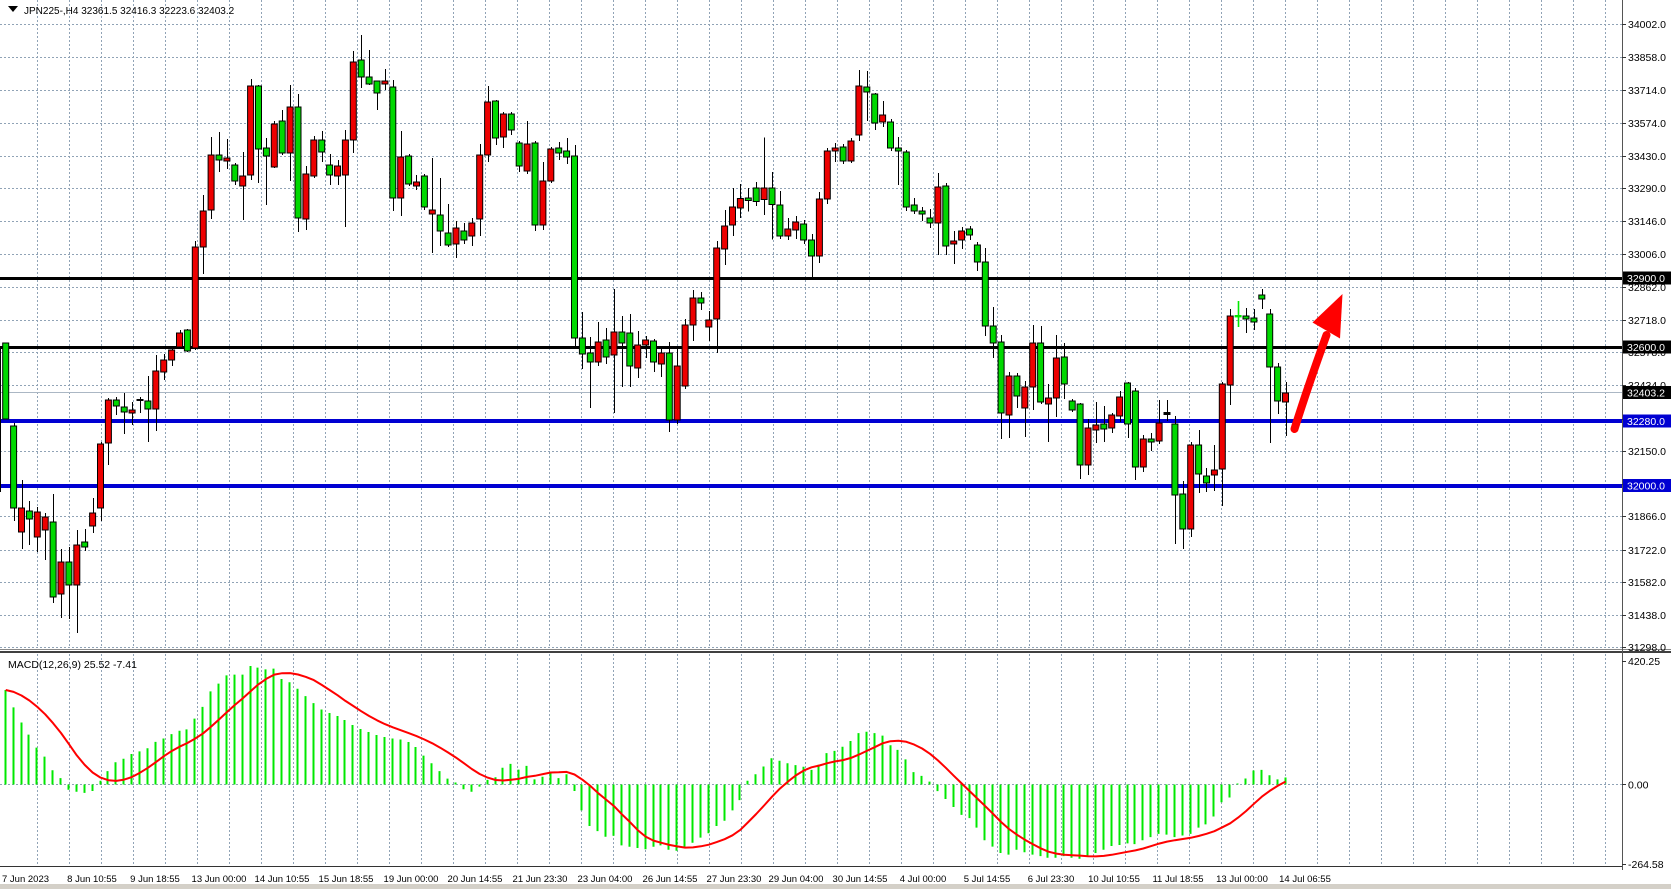  What do you see at coordinates (1638, 786) in the screenshot?
I see `svg-text: 0.00` at bounding box center [1638, 786].